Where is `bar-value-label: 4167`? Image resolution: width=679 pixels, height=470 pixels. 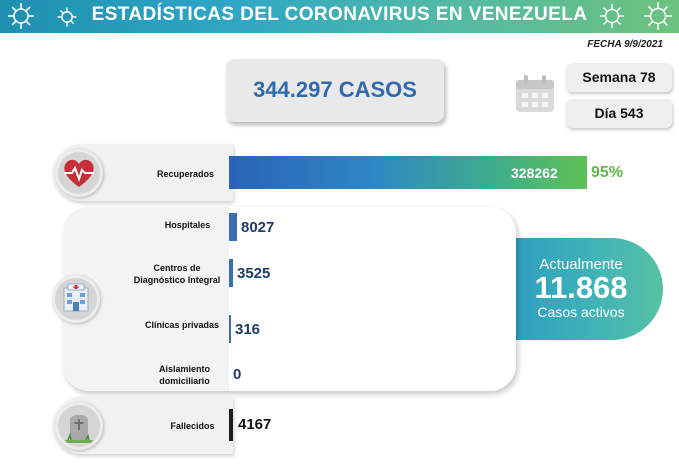 bar-value-label: 4167 is located at coordinates (255, 424).